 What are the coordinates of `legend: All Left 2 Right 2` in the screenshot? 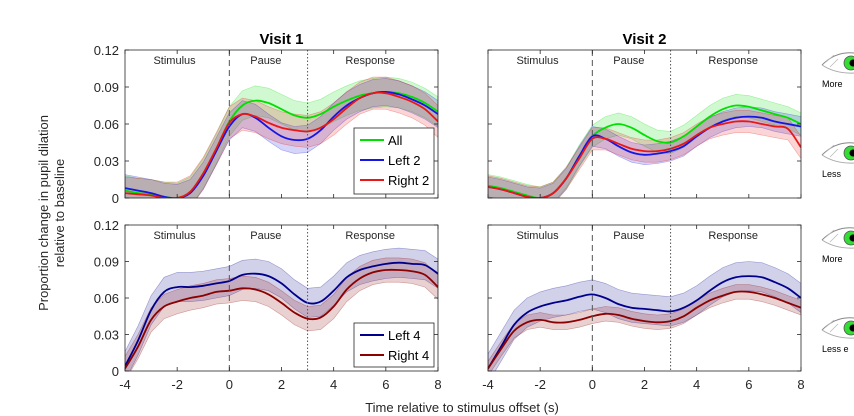 It's located at (394, 161).